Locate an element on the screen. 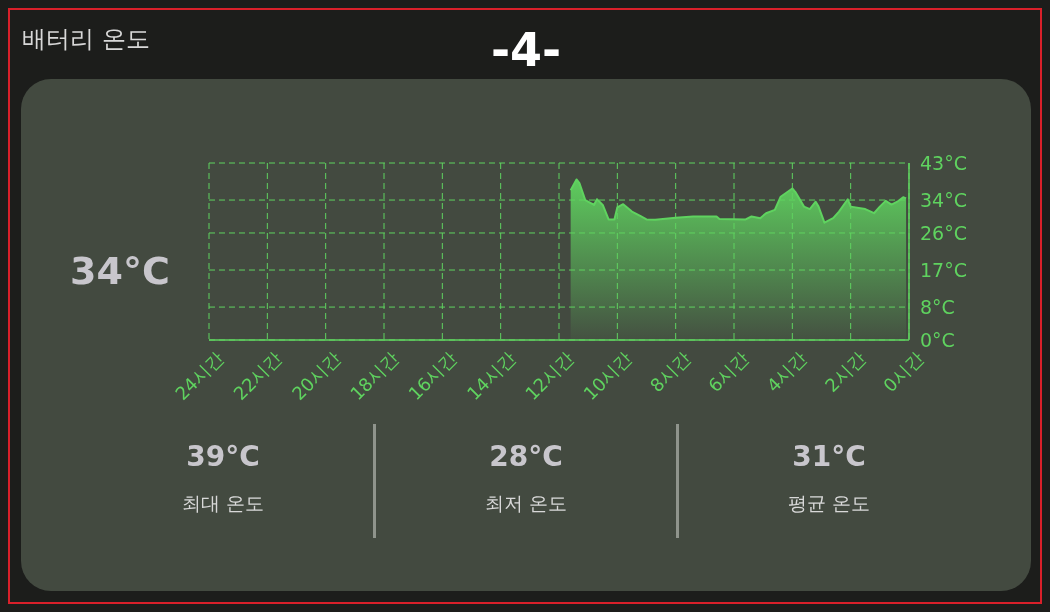 This screenshot has height=612, width=1050. text: -4- is located at coordinates (526, 50).